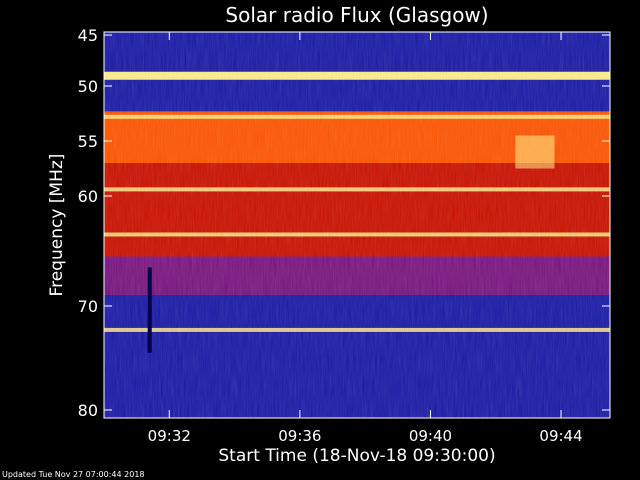  I want to click on x-tick-label: 09:40, so click(430, 436).